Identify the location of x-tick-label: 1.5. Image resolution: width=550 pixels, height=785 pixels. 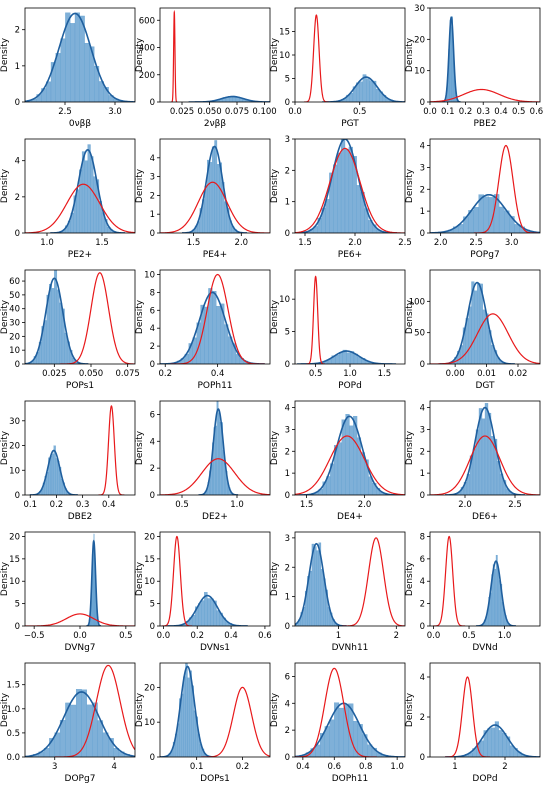
(385, 374).